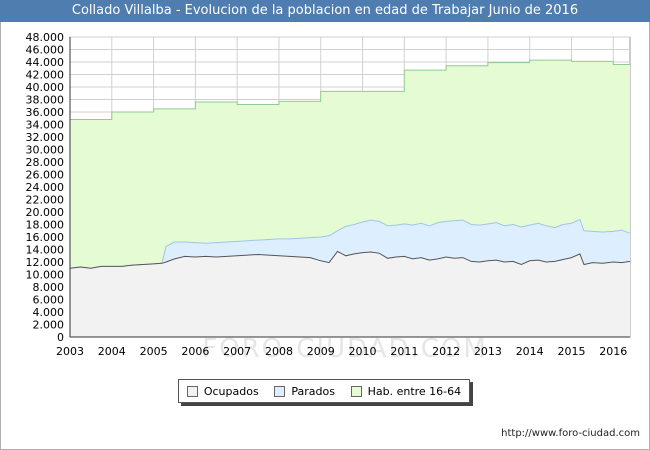 The image size is (650, 450). I want to click on y-tick-label: 46.000, so click(45, 50).